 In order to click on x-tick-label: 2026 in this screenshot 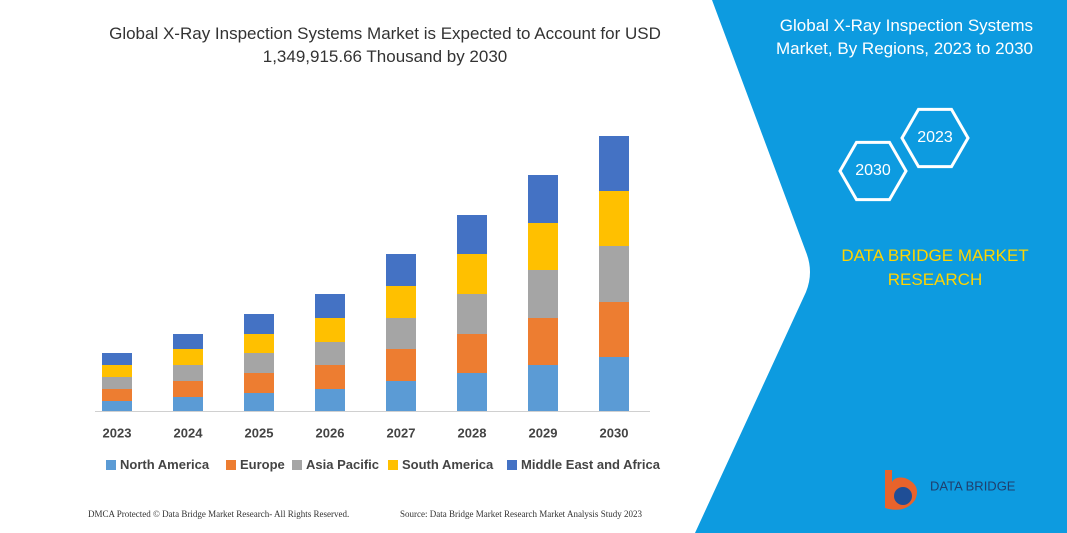, I will do `click(330, 432)`.